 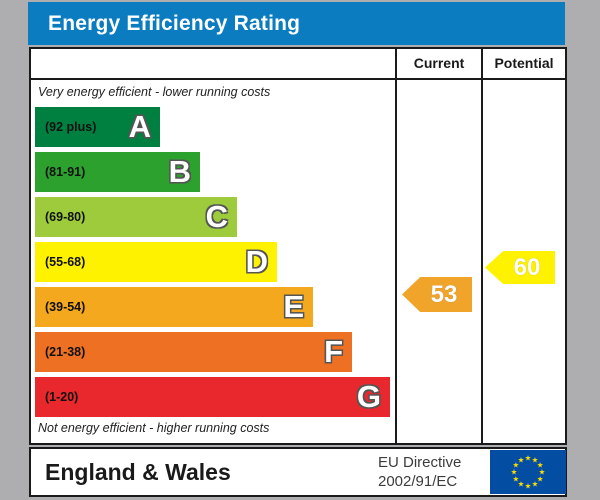 I want to click on band-letter: E, so click(x=293, y=306).